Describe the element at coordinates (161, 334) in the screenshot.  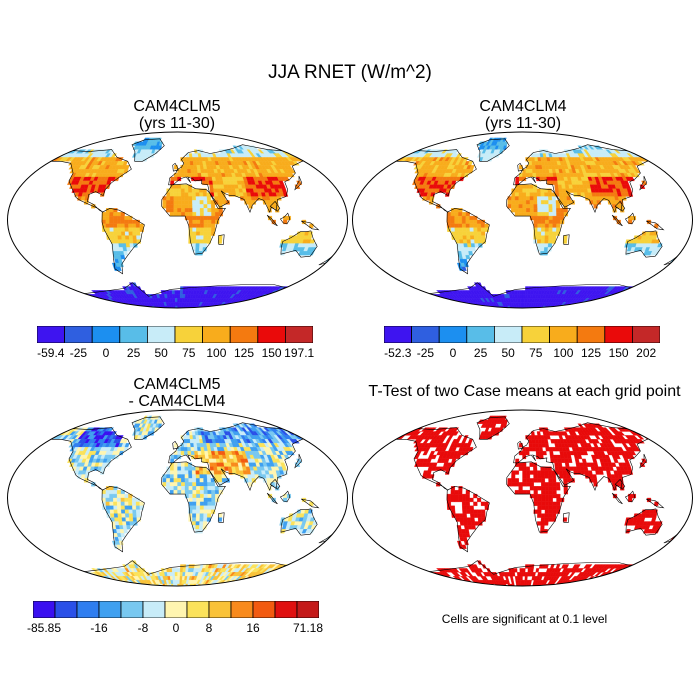
I see `colorbar-cam4clm5-swatch` at that location.